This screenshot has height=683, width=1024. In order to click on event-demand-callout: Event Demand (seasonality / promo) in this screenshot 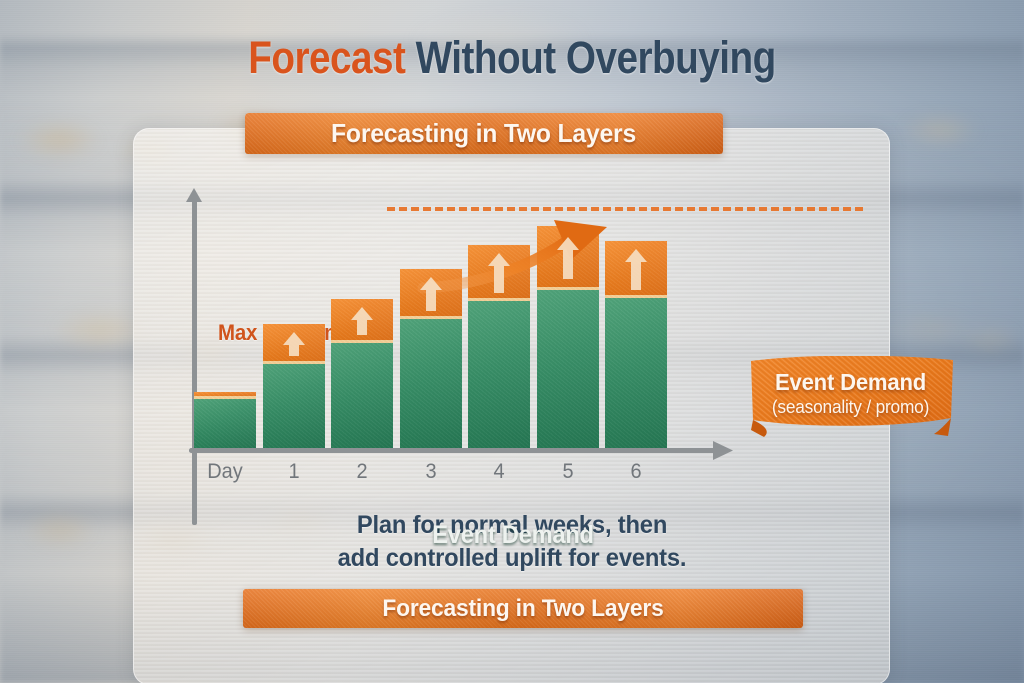, I will do `click(852, 397)`.